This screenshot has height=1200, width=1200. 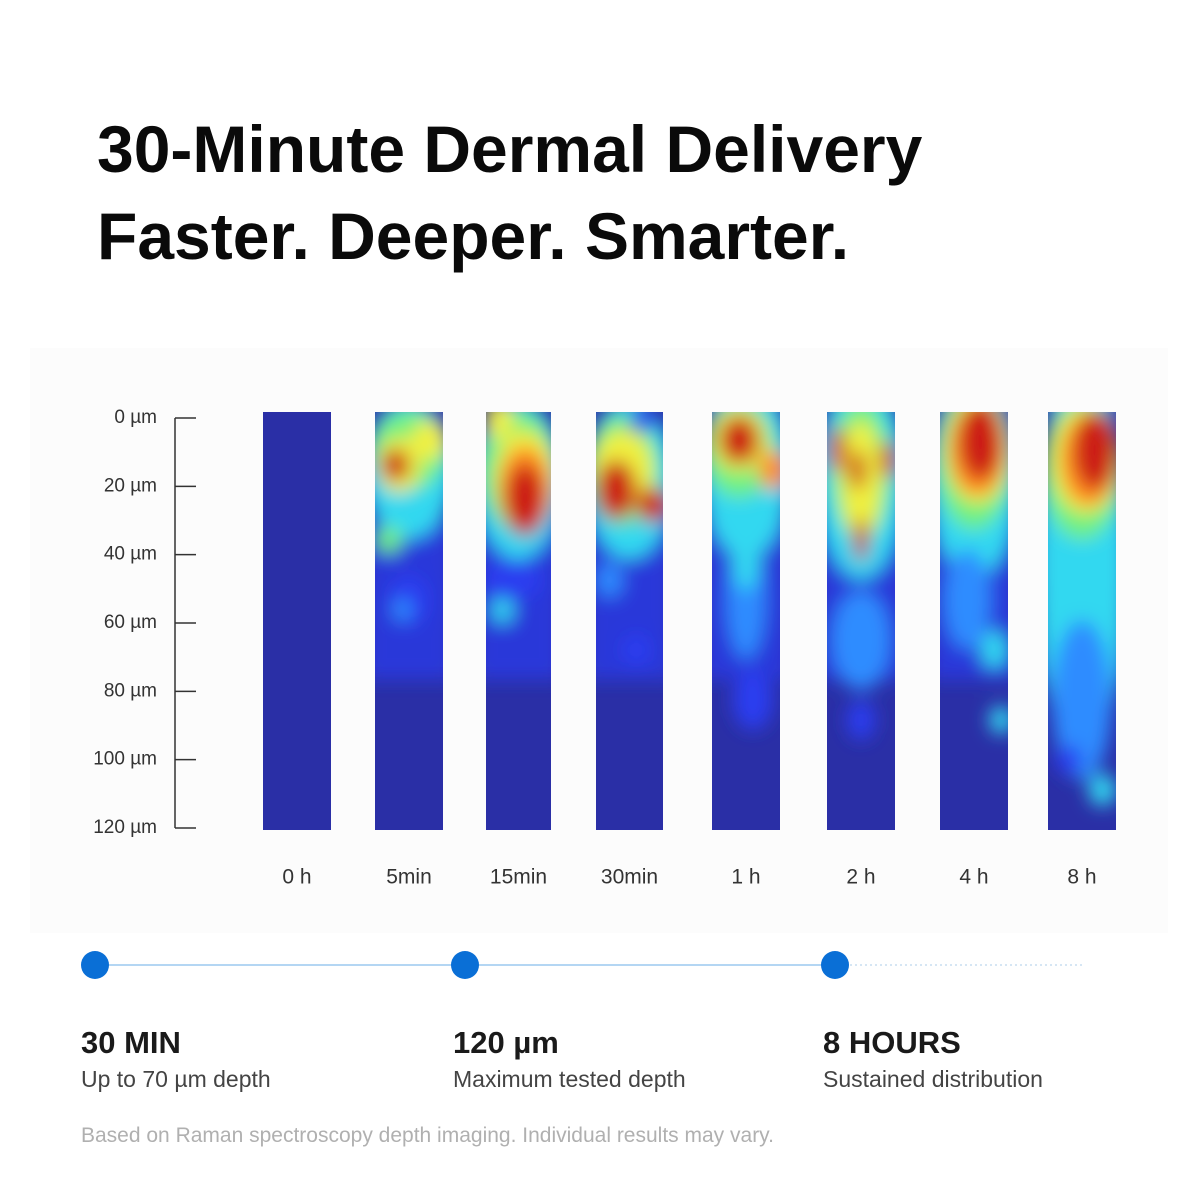 I want to click on depth-label: 40 µm, so click(x=130, y=554).